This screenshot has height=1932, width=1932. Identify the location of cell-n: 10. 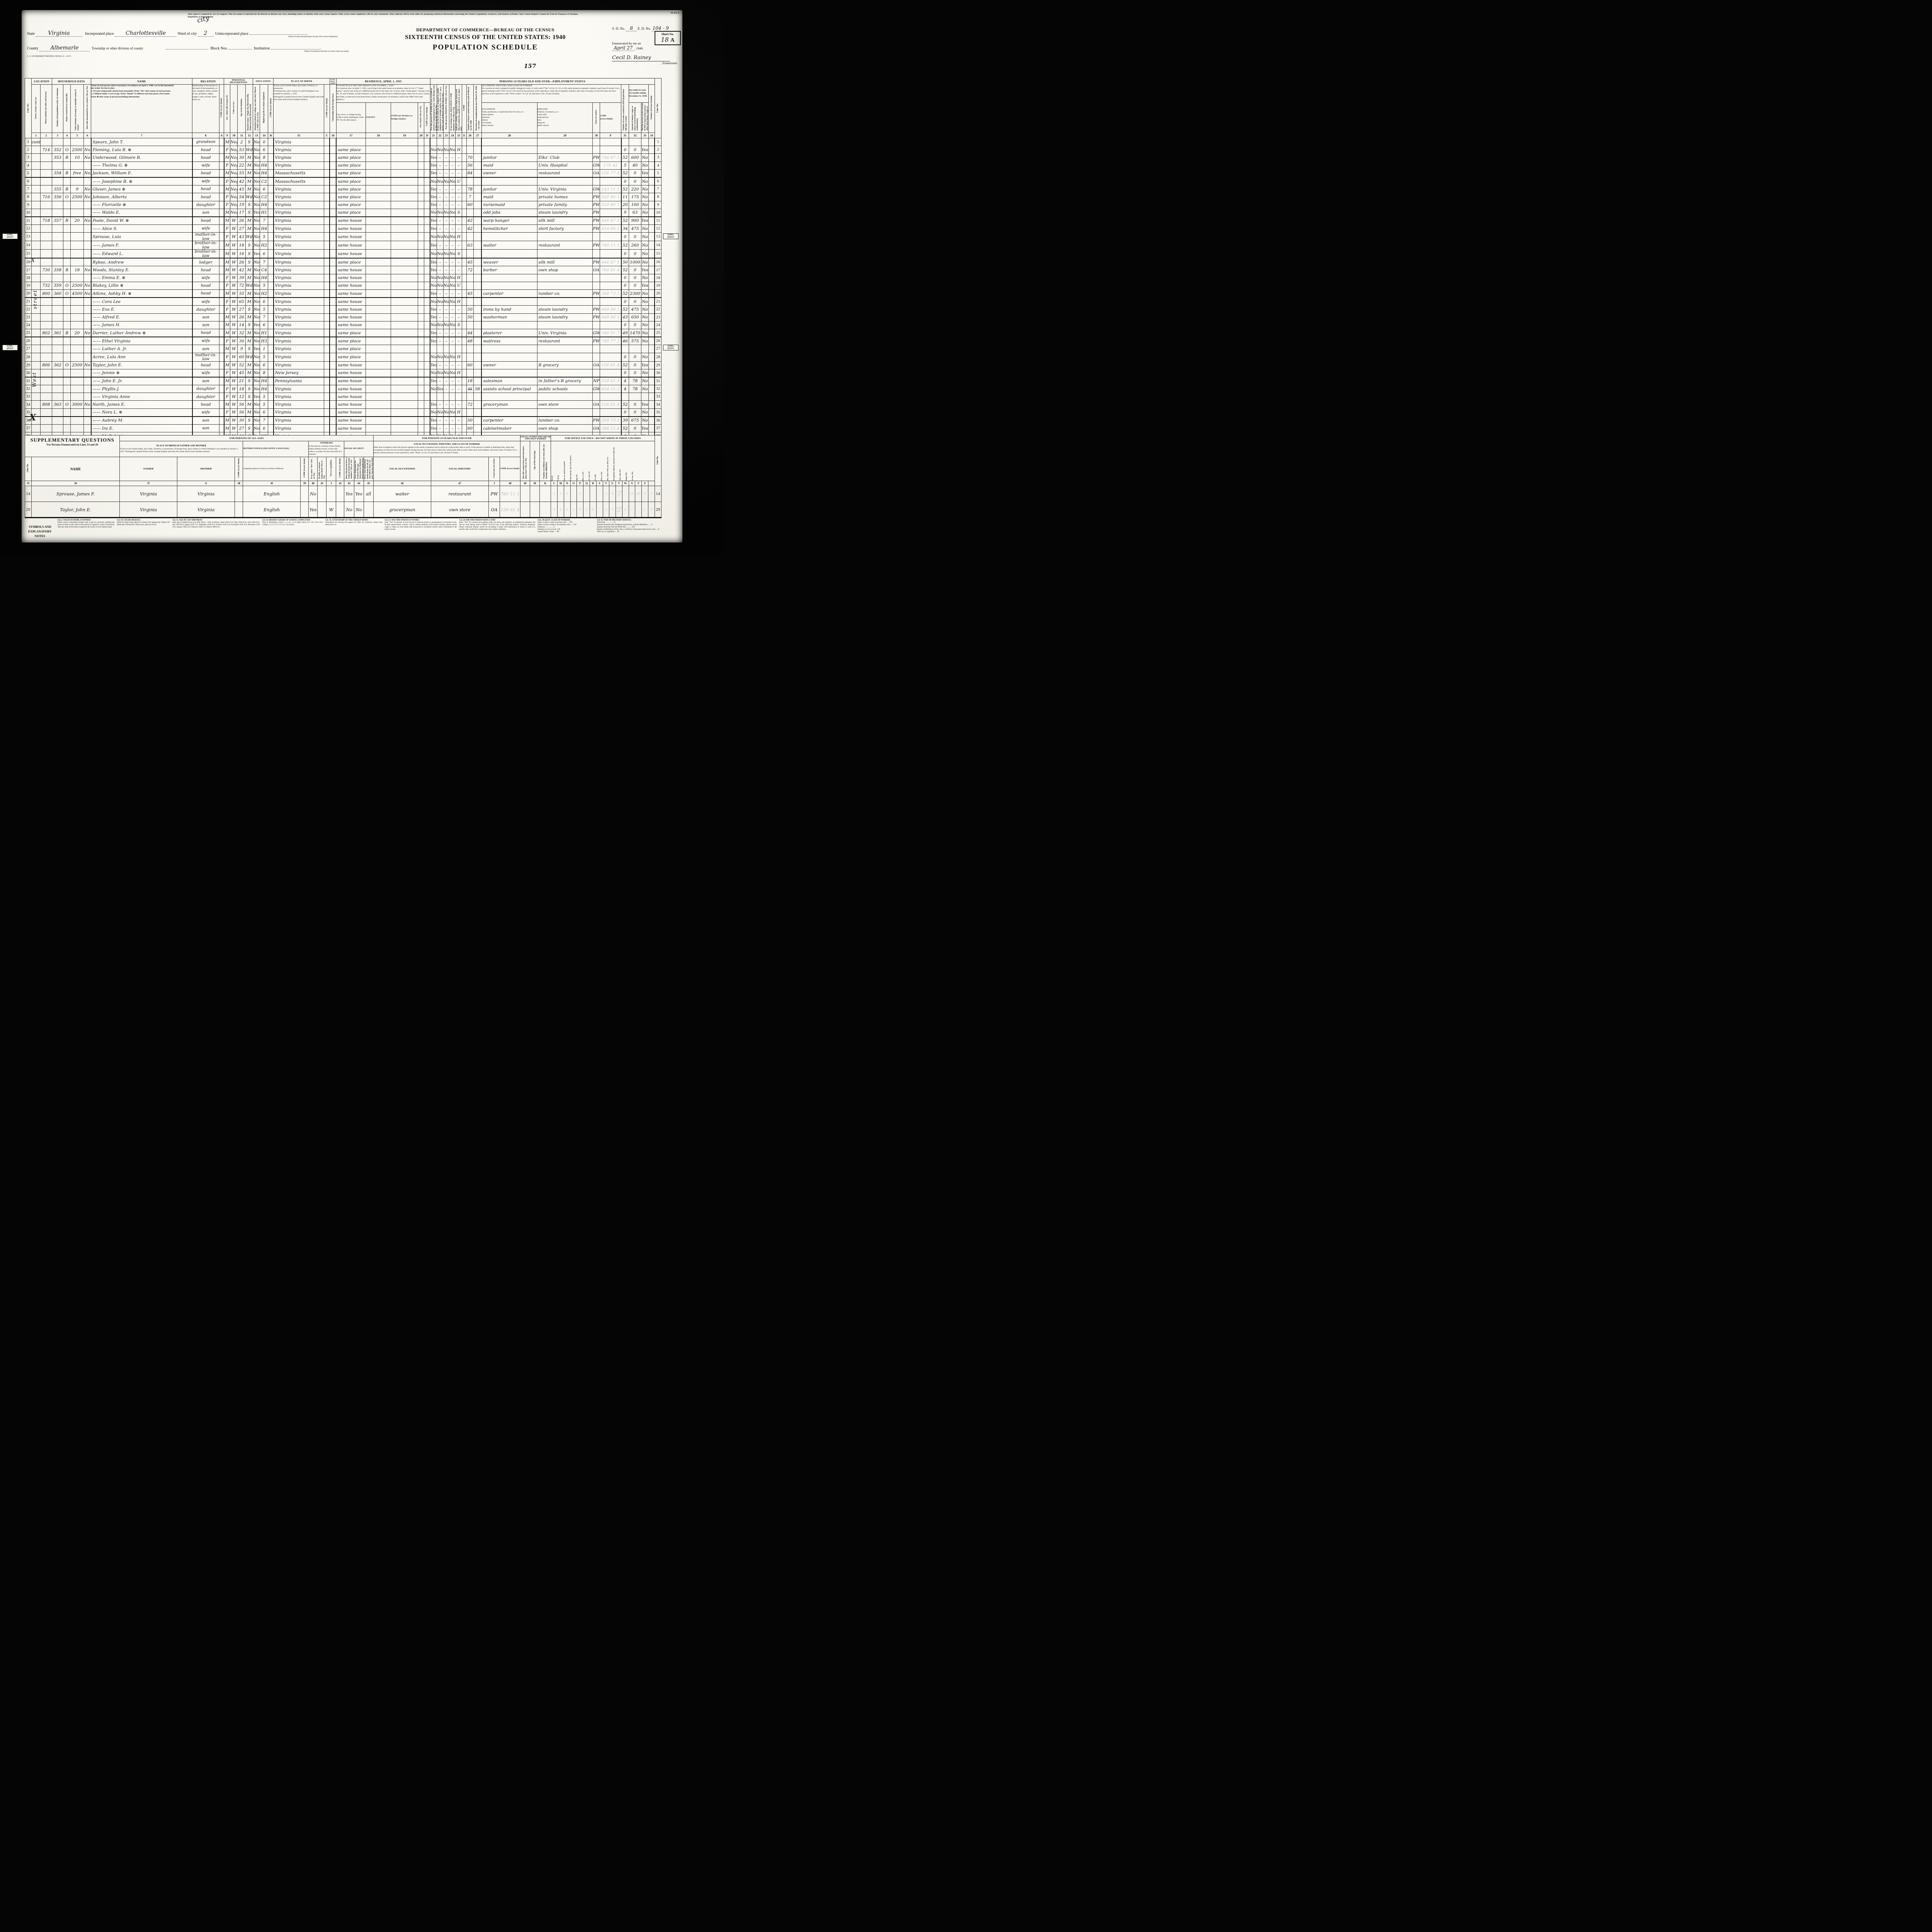
(658, 212).